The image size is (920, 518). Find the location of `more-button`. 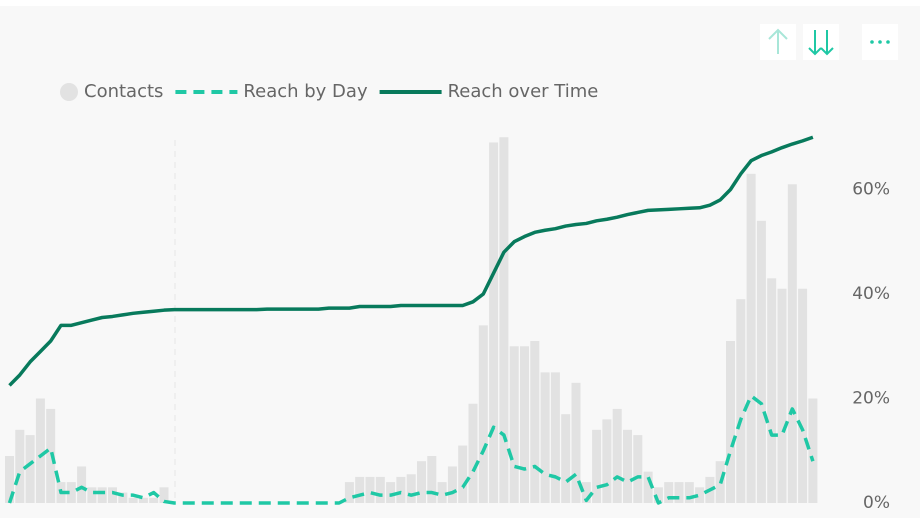

more-button is located at coordinates (880, 42).